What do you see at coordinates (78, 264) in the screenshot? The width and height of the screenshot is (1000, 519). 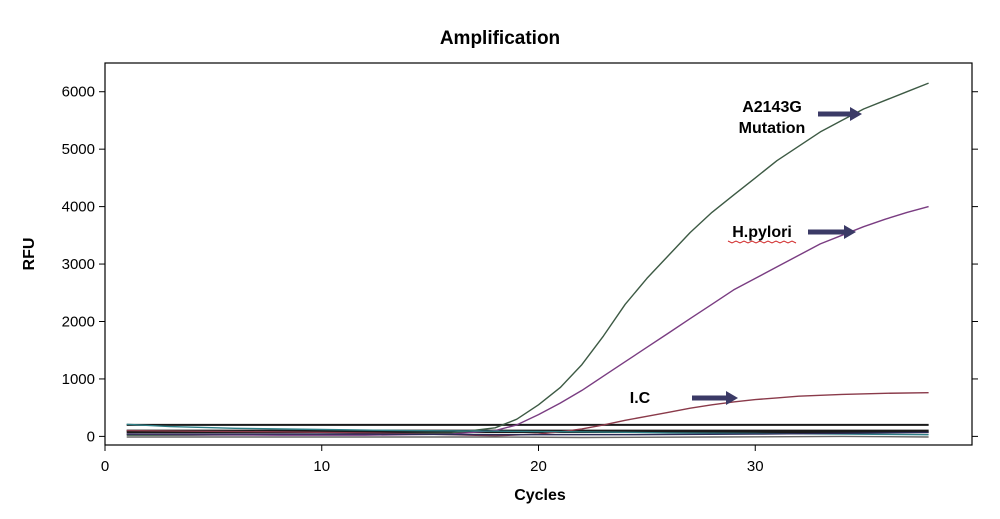 I see `y-tick-label: 3000` at bounding box center [78, 264].